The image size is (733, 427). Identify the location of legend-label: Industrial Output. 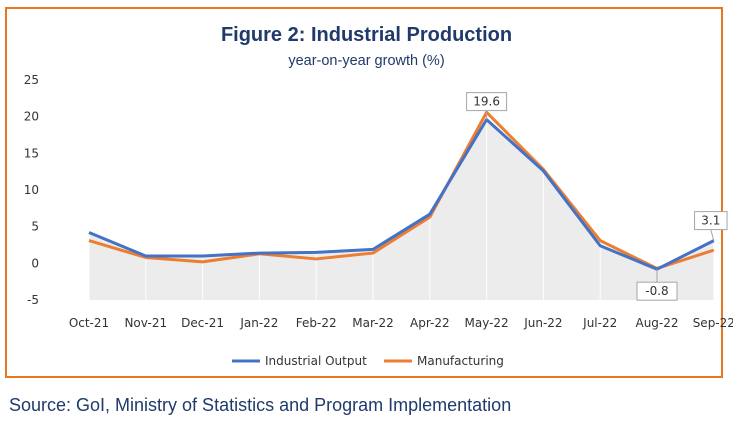
(316, 361).